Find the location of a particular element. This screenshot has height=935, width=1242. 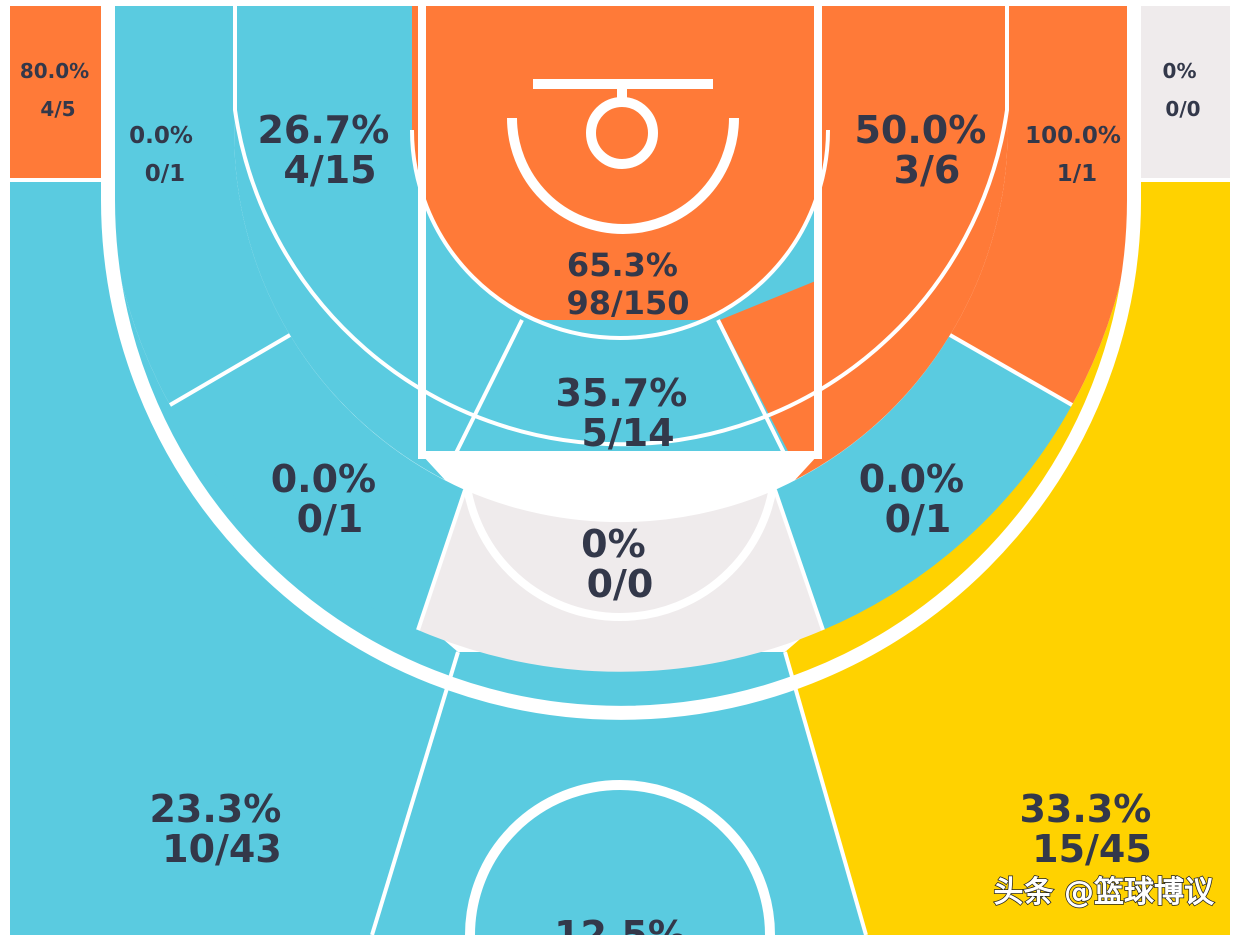

rim is located at coordinates (622, 133).